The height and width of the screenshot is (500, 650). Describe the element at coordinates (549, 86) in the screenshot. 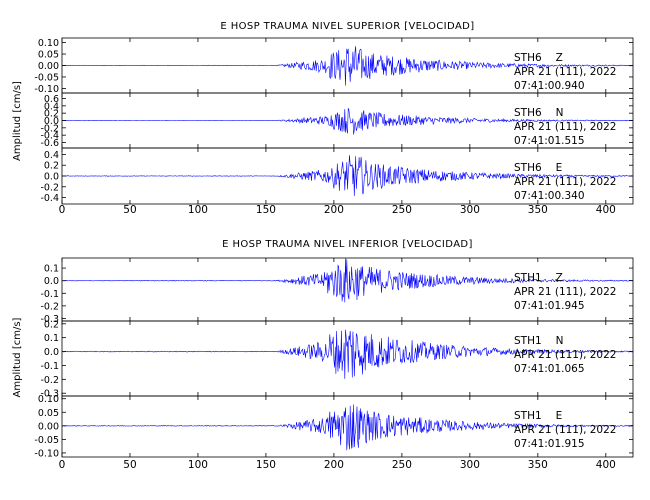

I see `trace-time-label: 07:41:00.940` at that location.